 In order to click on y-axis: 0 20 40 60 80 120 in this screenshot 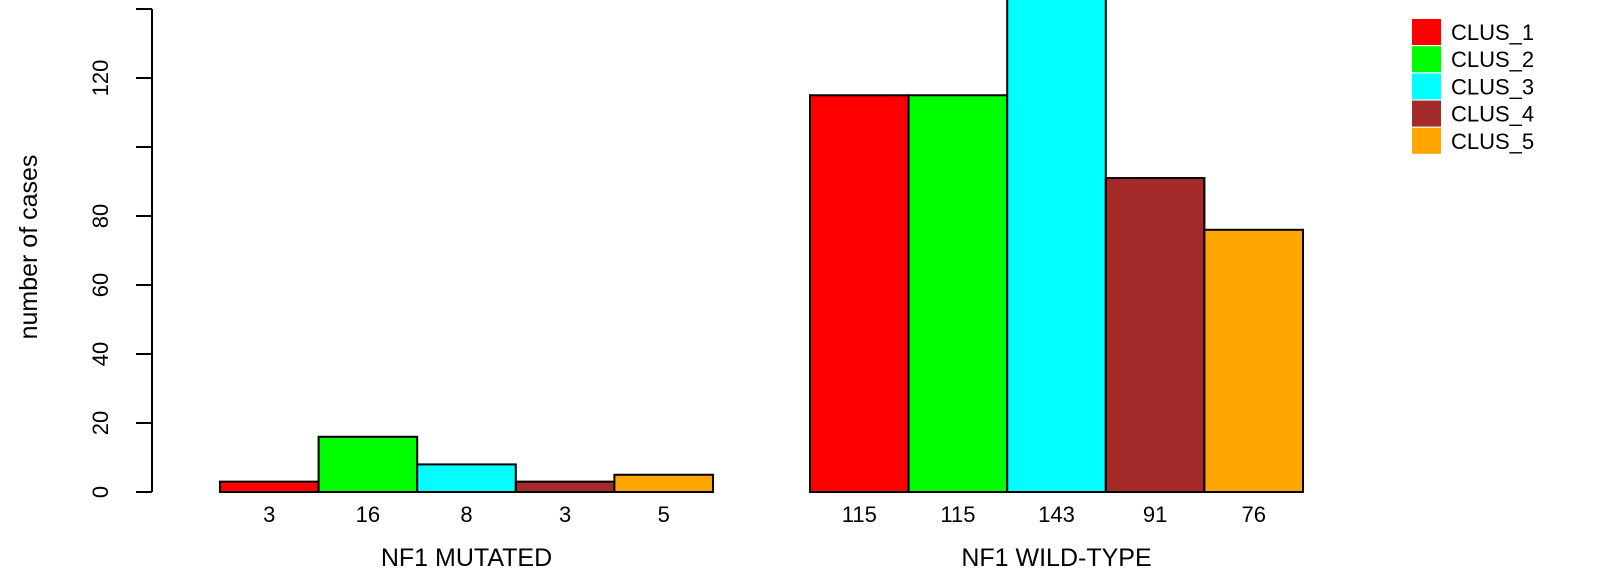, I will do `click(120, 253)`.